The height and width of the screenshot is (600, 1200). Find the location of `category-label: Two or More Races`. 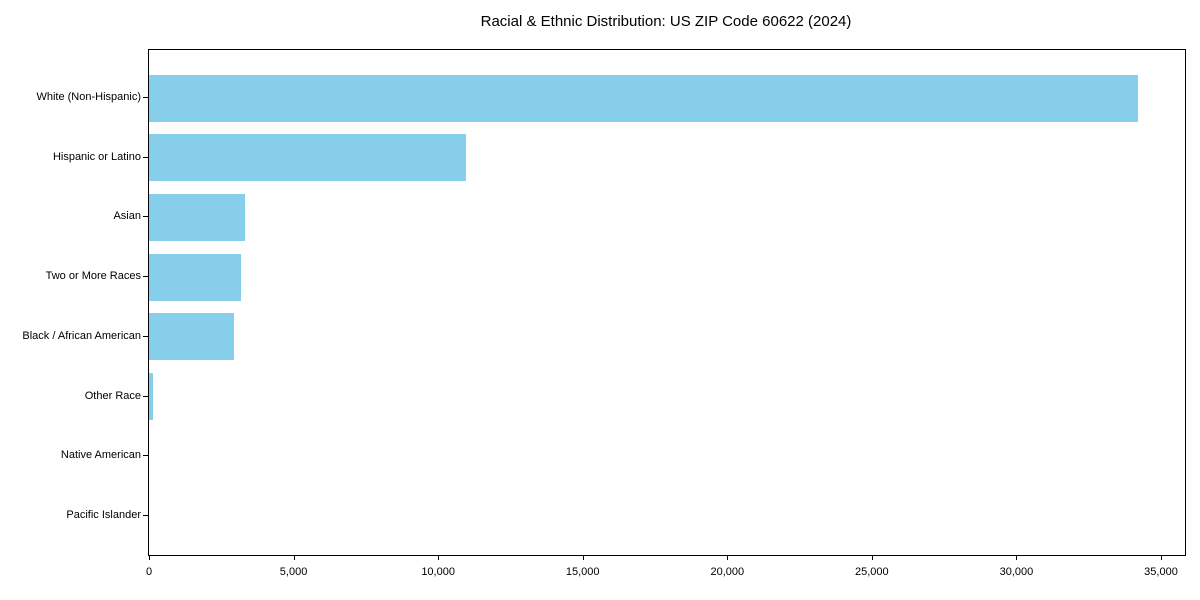

category-label: Two or More Races is located at coordinates (93, 276).